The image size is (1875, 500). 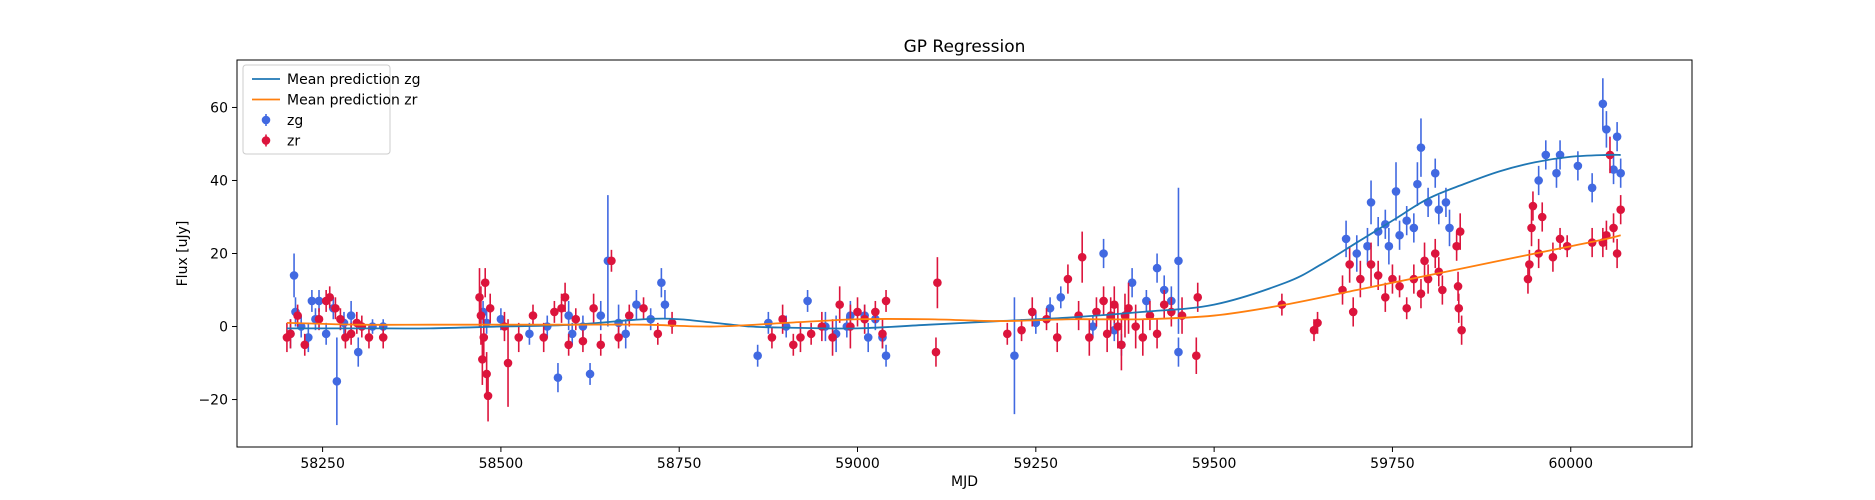 I want to click on x-tick-label: 58750, so click(x=679, y=464).